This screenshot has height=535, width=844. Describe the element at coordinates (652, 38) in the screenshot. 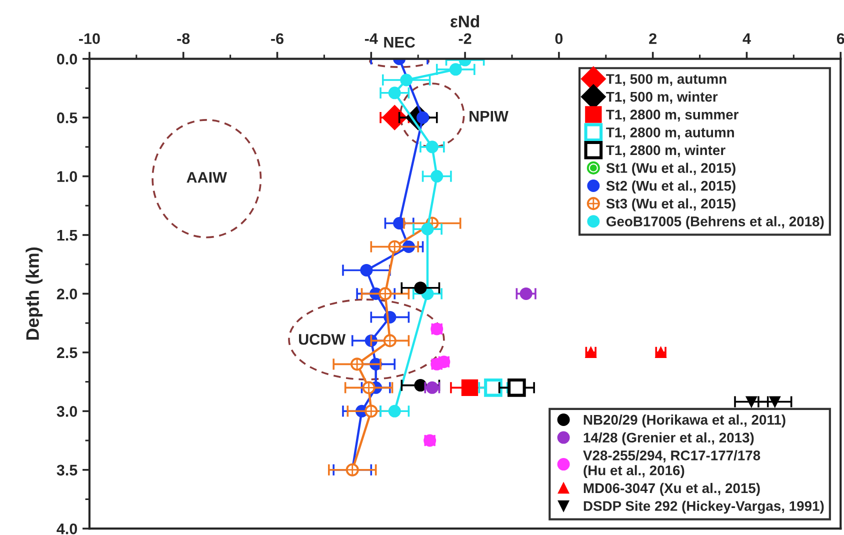

I see `x-tick-label: 2` at that location.